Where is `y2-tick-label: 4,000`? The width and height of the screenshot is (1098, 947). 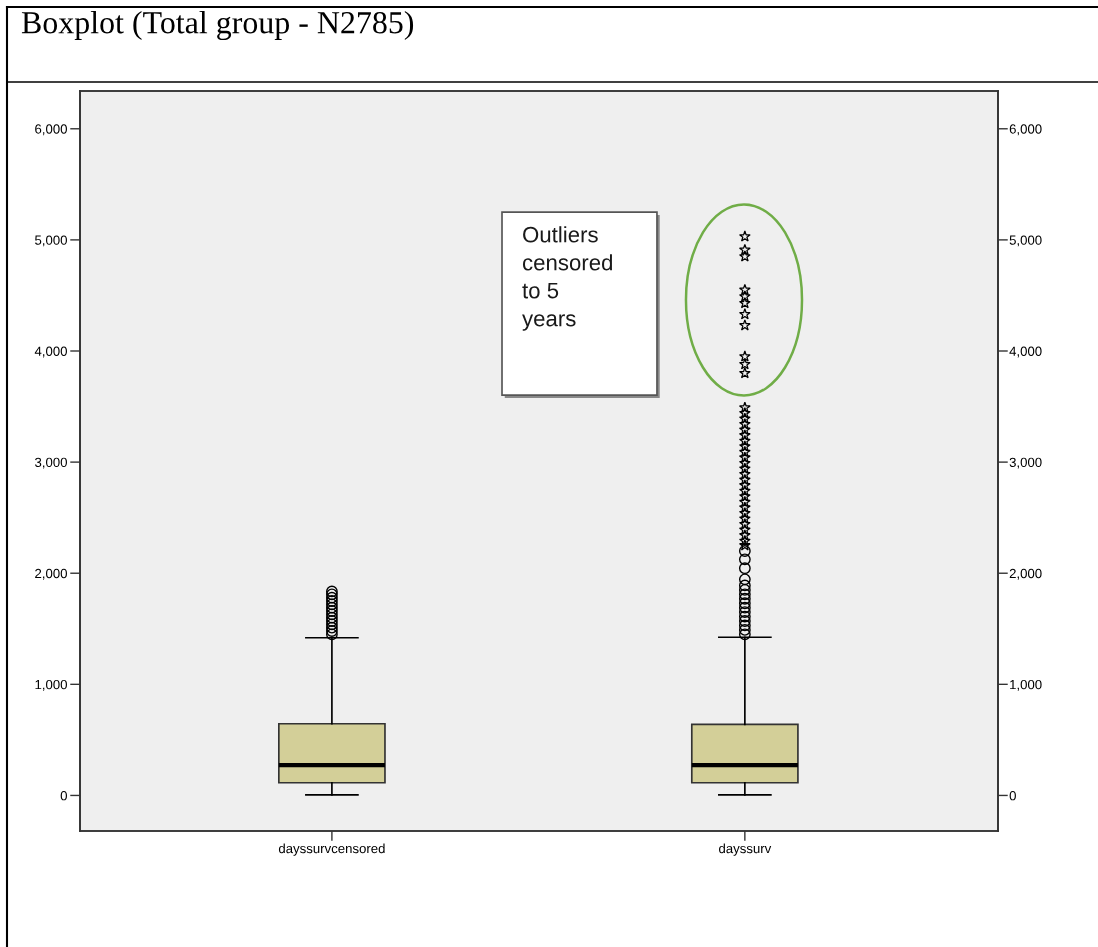 y2-tick-label: 4,000 is located at coordinates (1025, 352).